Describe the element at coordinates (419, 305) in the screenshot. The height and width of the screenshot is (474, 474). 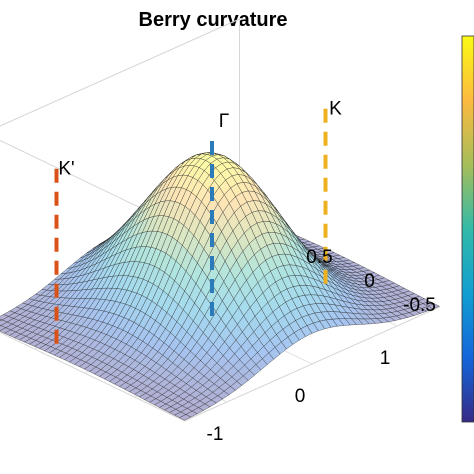
I see `y-tick-label: -0.5` at that location.